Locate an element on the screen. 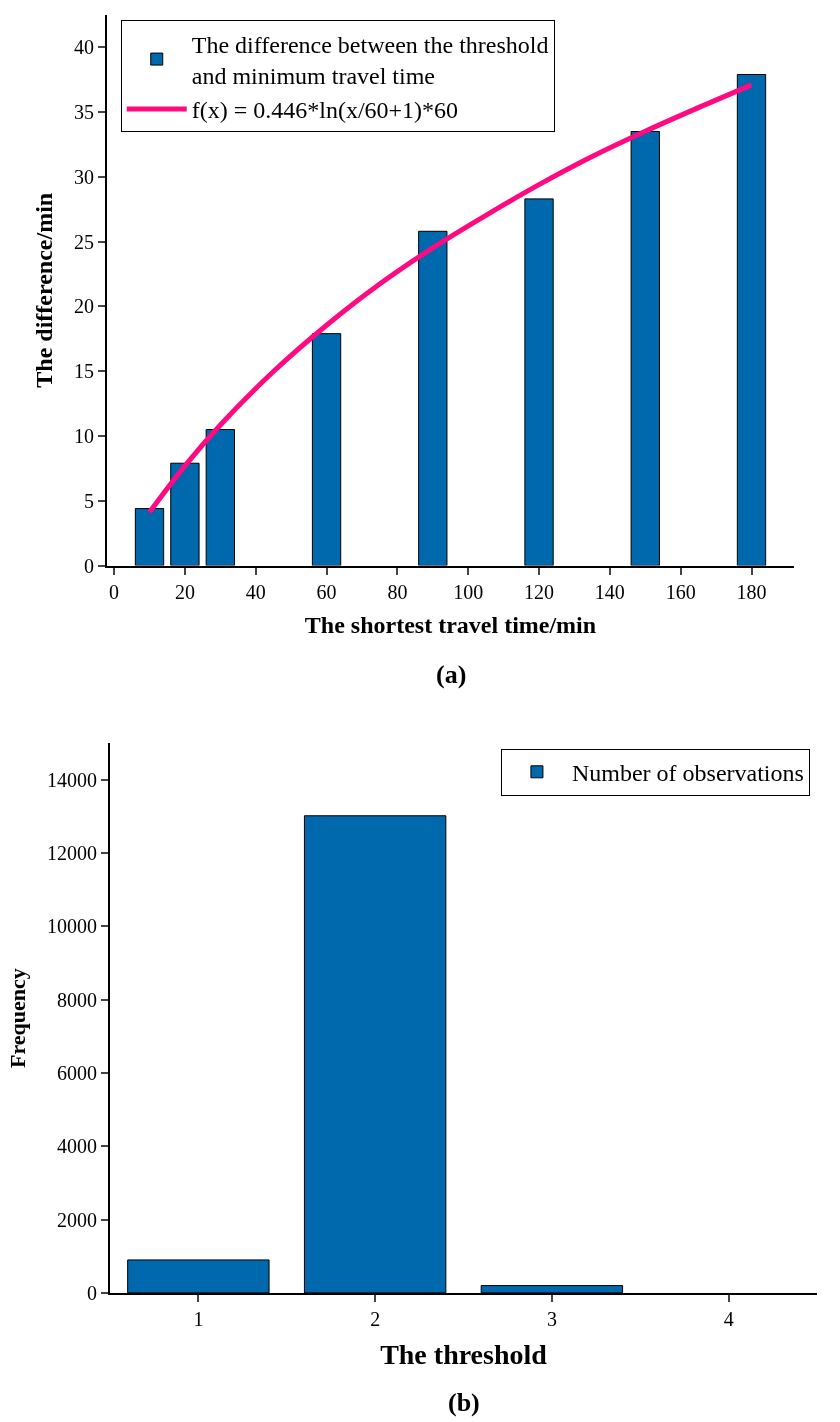 This screenshot has width=840, height=1422. y-tick-label: 20 is located at coordinates (84, 306).